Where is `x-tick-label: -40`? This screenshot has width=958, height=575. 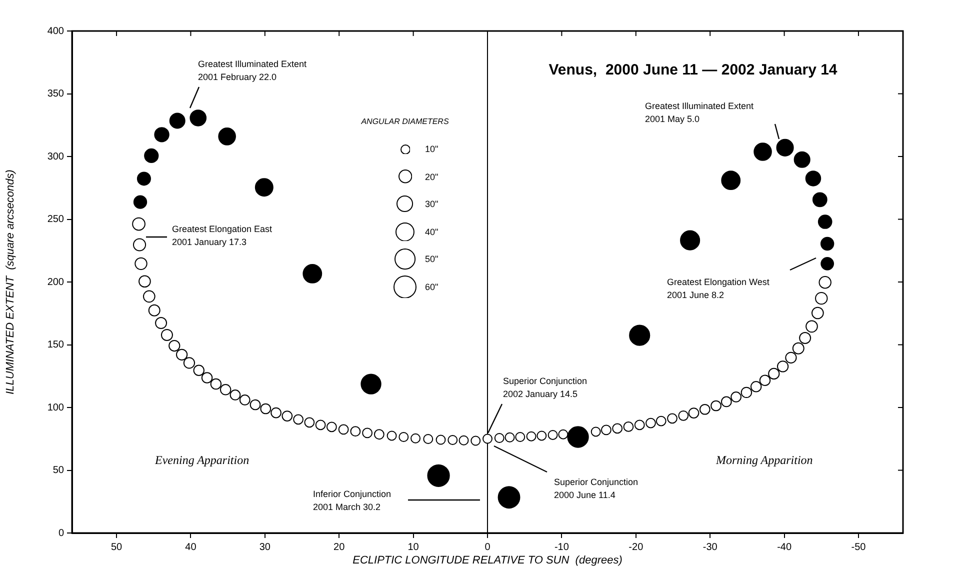 x-tick-label: -40 is located at coordinates (784, 547).